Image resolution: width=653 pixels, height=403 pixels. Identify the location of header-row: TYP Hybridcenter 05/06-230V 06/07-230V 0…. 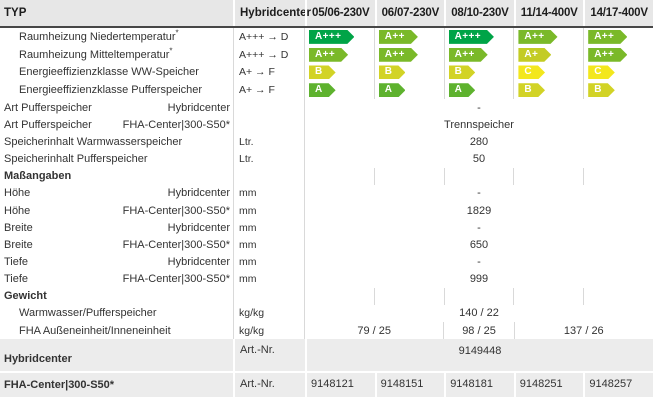
(326, 14).